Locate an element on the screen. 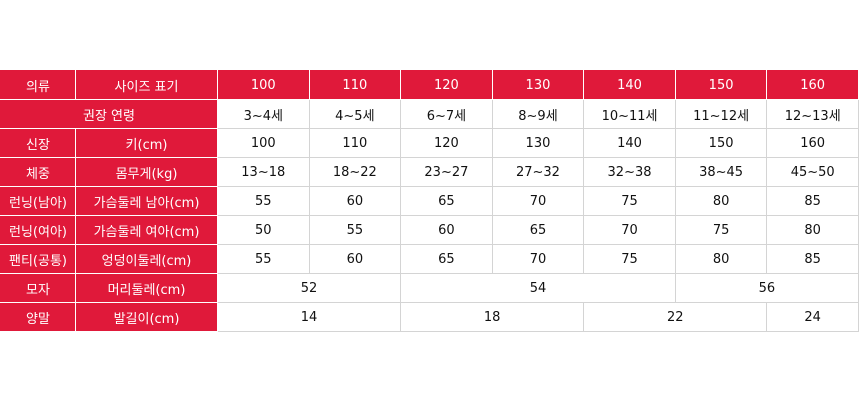  row-item: 가슴둘레 여아(cm) is located at coordinates (146, 230).